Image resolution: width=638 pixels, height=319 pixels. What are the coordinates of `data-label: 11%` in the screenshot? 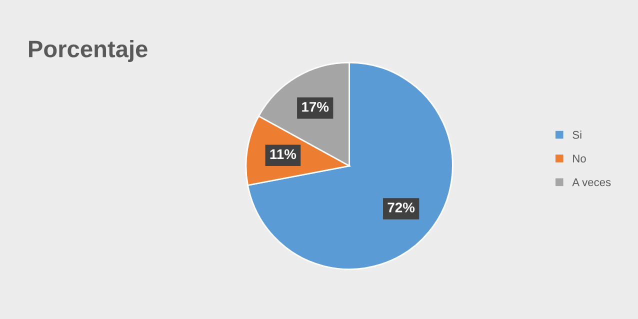 It's located at (283, 154).